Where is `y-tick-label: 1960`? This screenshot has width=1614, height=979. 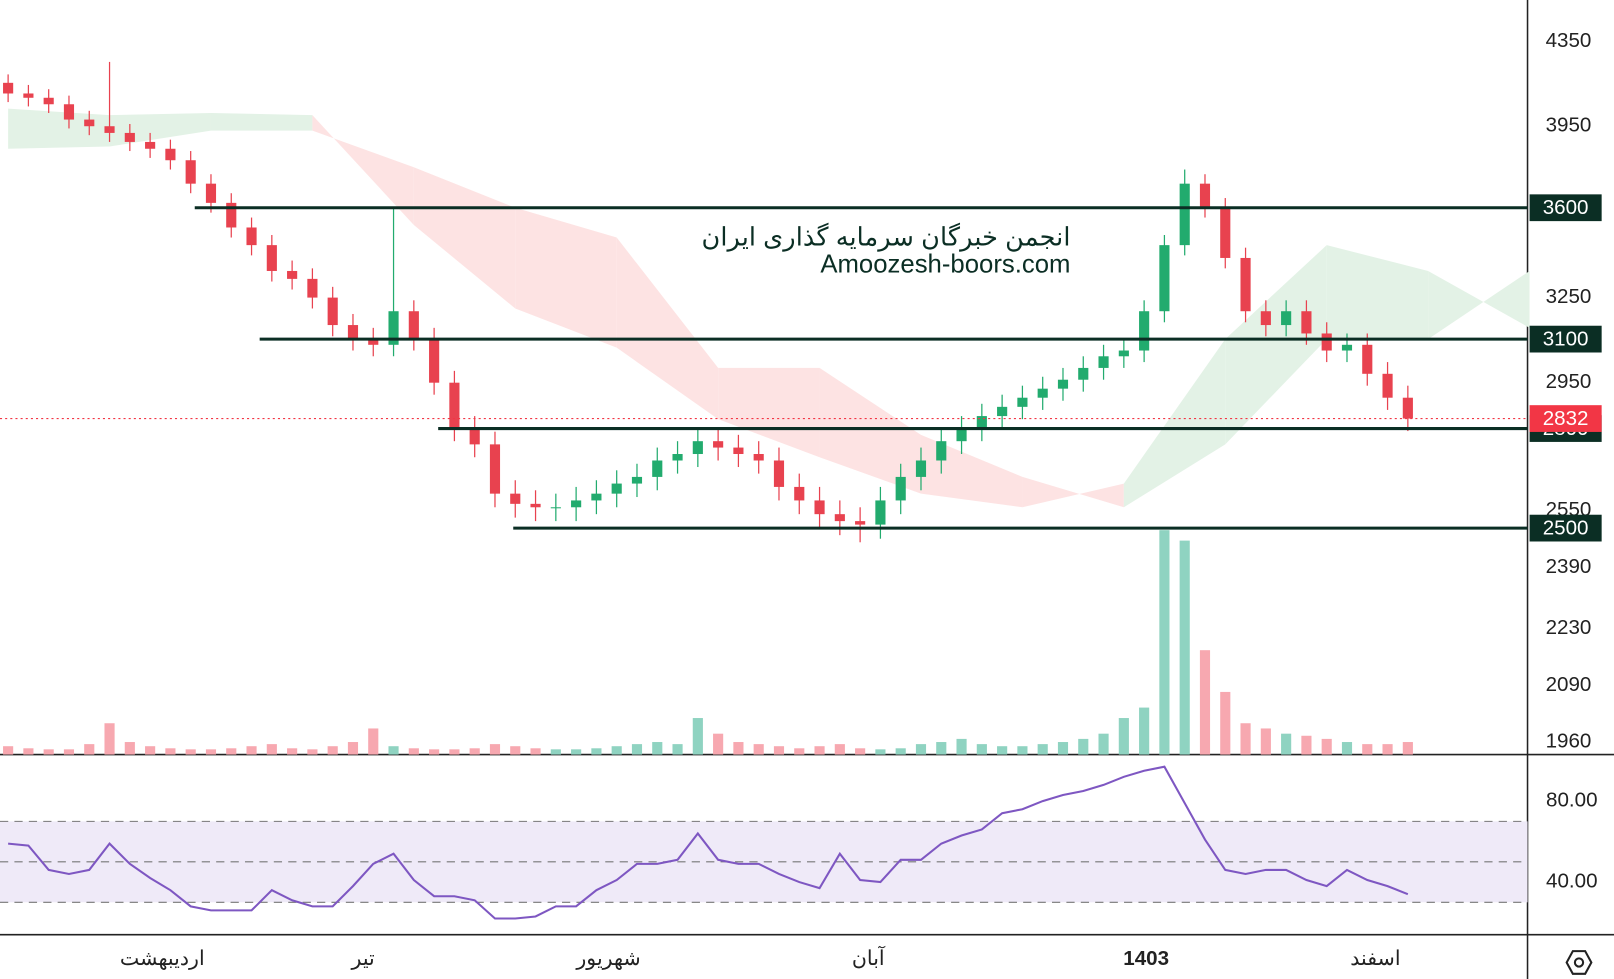
y-tick-label: 1960 is located at coordinates (1569, 740).